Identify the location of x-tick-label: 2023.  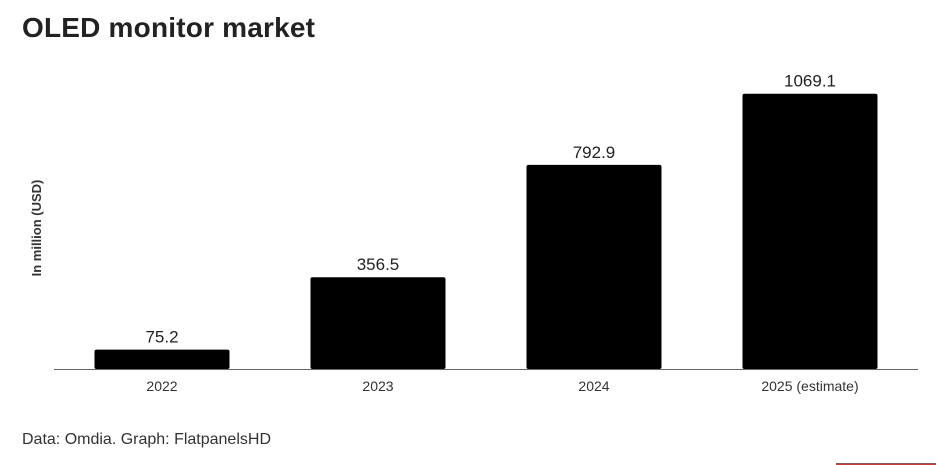
(377, 386).